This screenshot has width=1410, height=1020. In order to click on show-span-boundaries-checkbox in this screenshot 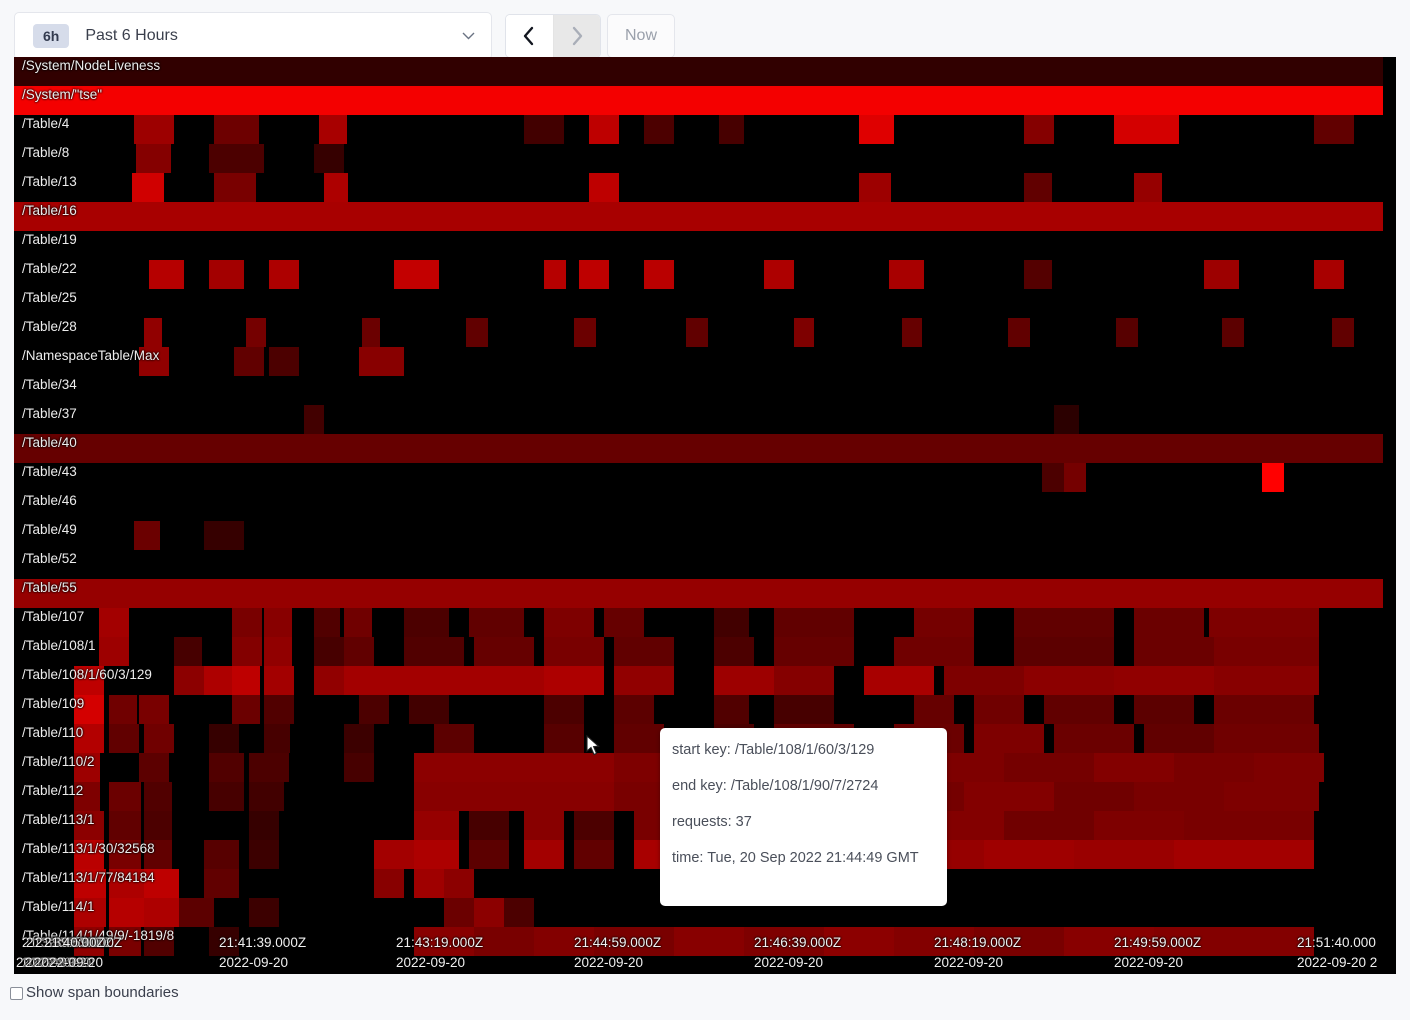, I will do `click(16, 993)`.